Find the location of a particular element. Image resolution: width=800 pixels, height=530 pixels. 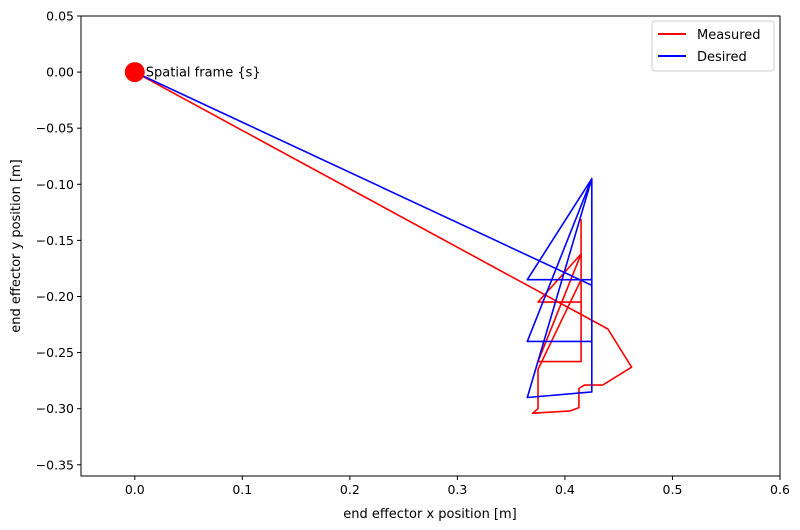

y-tick-label: −0.15 is located at coordinates (55, 240).